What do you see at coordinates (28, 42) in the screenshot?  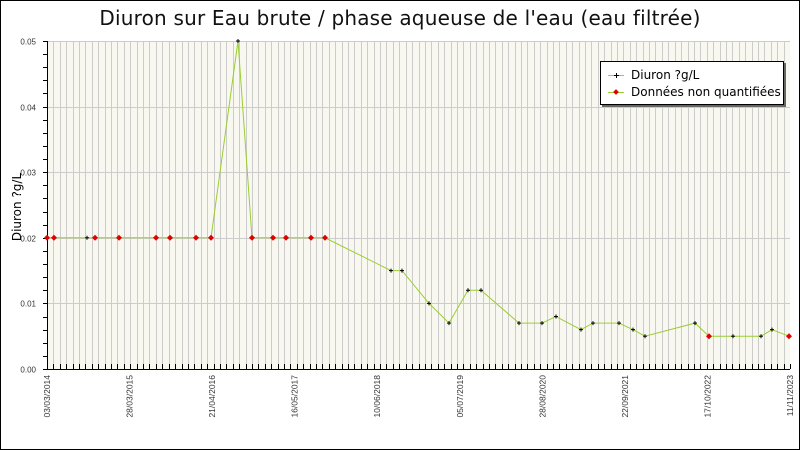 I see `y-tick-label: 0.05` at bounding box center [28, 42].